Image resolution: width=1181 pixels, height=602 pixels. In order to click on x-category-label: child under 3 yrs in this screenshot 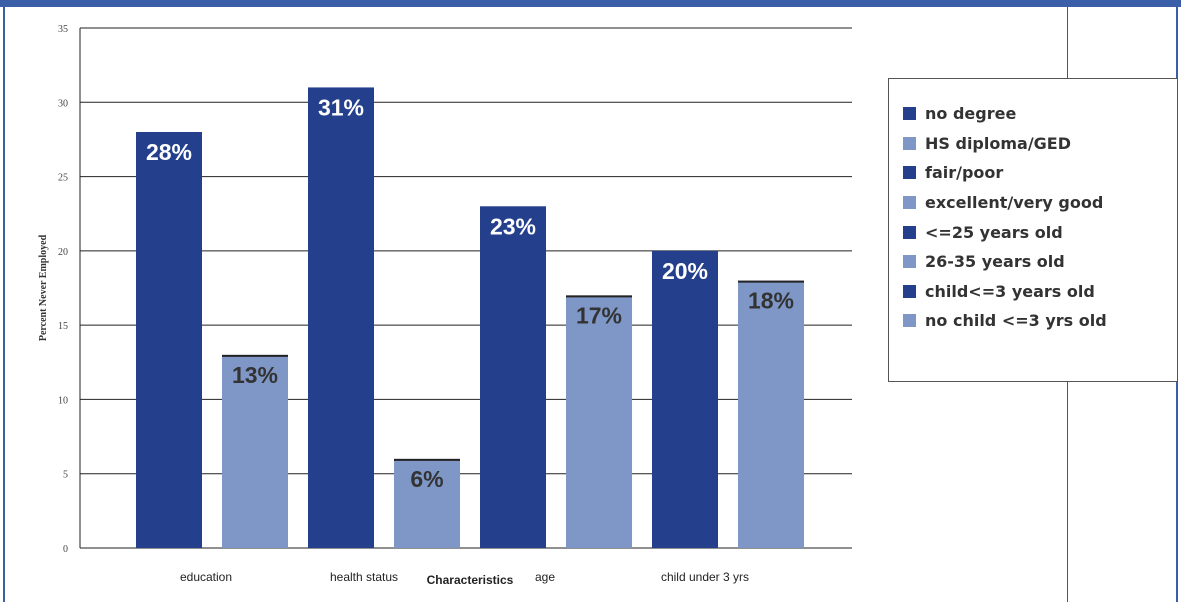, I will do `click(705, 577)`.